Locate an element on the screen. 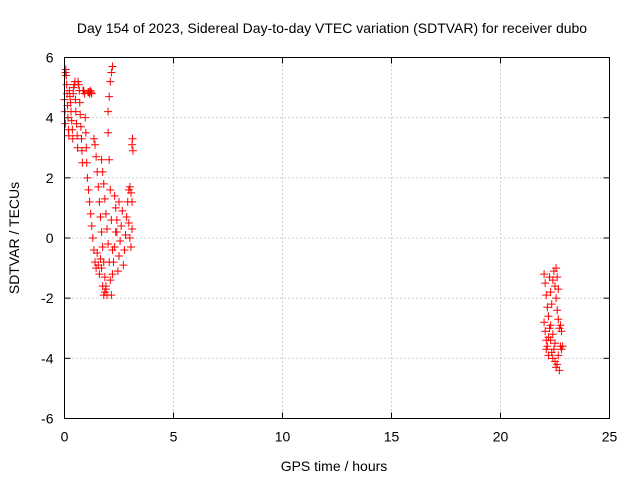  y-tick-label: -4 is located at coordinates (47, 358).